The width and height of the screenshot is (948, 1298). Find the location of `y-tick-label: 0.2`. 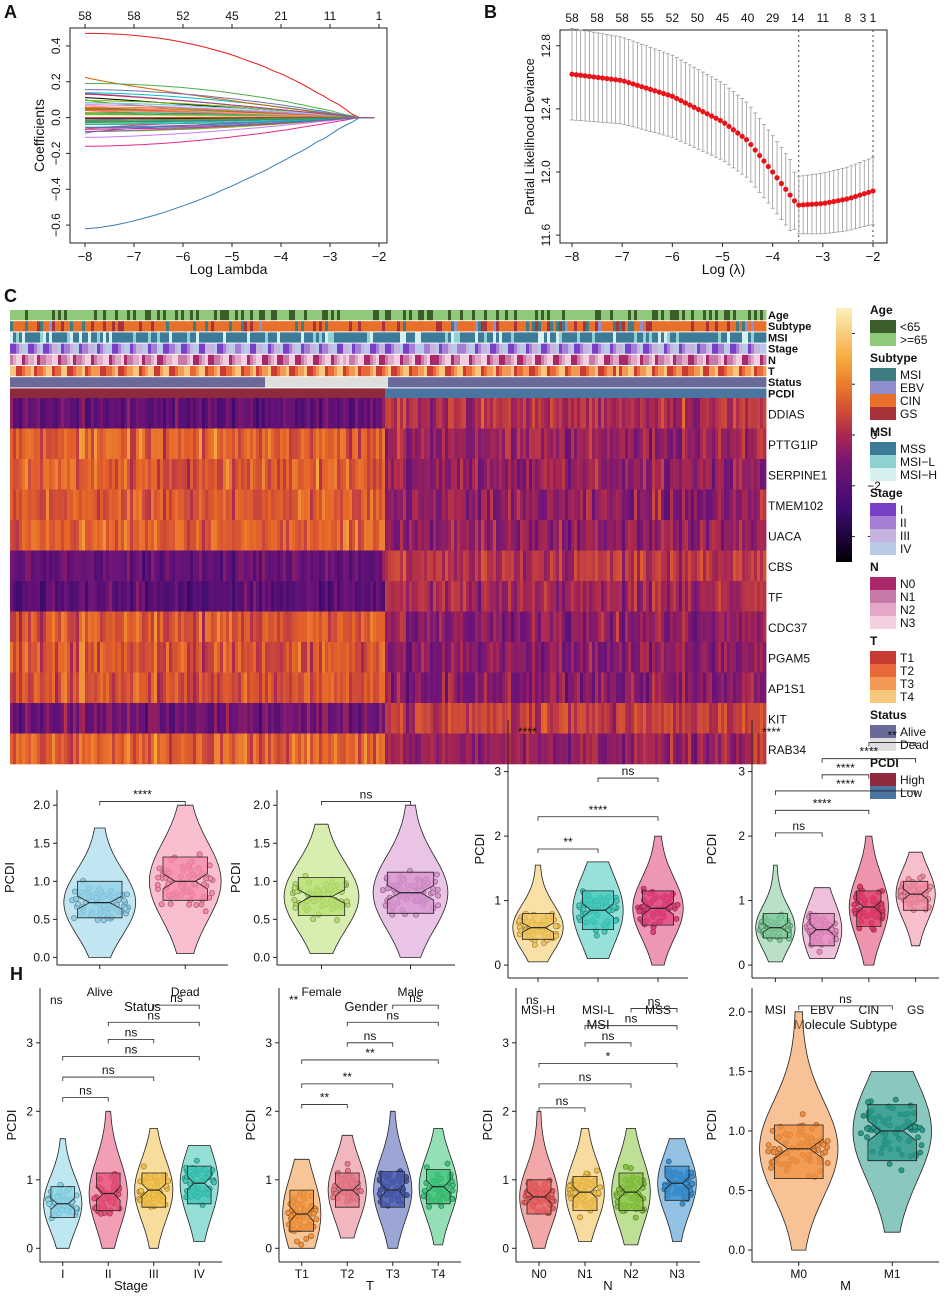

y-tick-label: 0.2 is located at coordinates (56, 81).